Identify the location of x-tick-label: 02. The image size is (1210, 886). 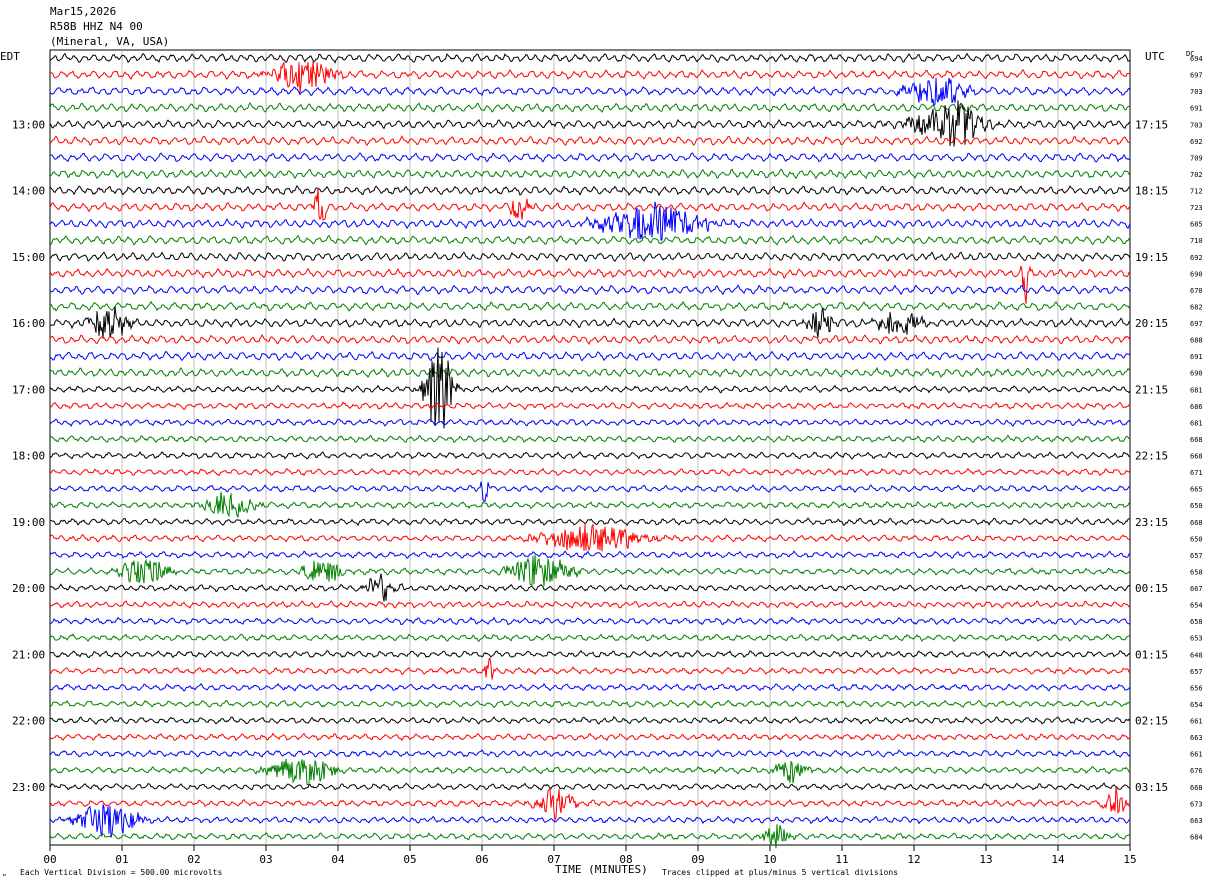
(193, 859).